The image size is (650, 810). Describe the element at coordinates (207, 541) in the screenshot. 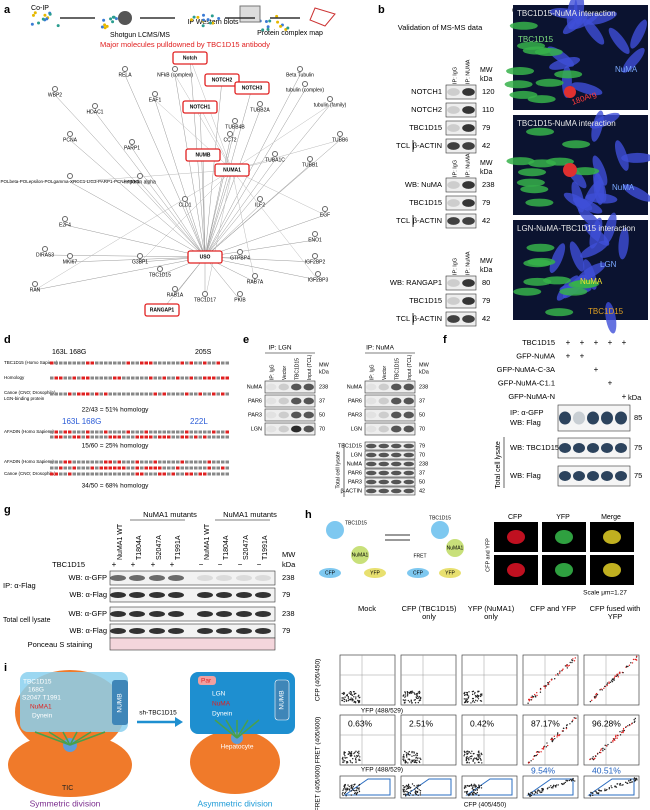

I see `label: NuMA1 WT` at that location.